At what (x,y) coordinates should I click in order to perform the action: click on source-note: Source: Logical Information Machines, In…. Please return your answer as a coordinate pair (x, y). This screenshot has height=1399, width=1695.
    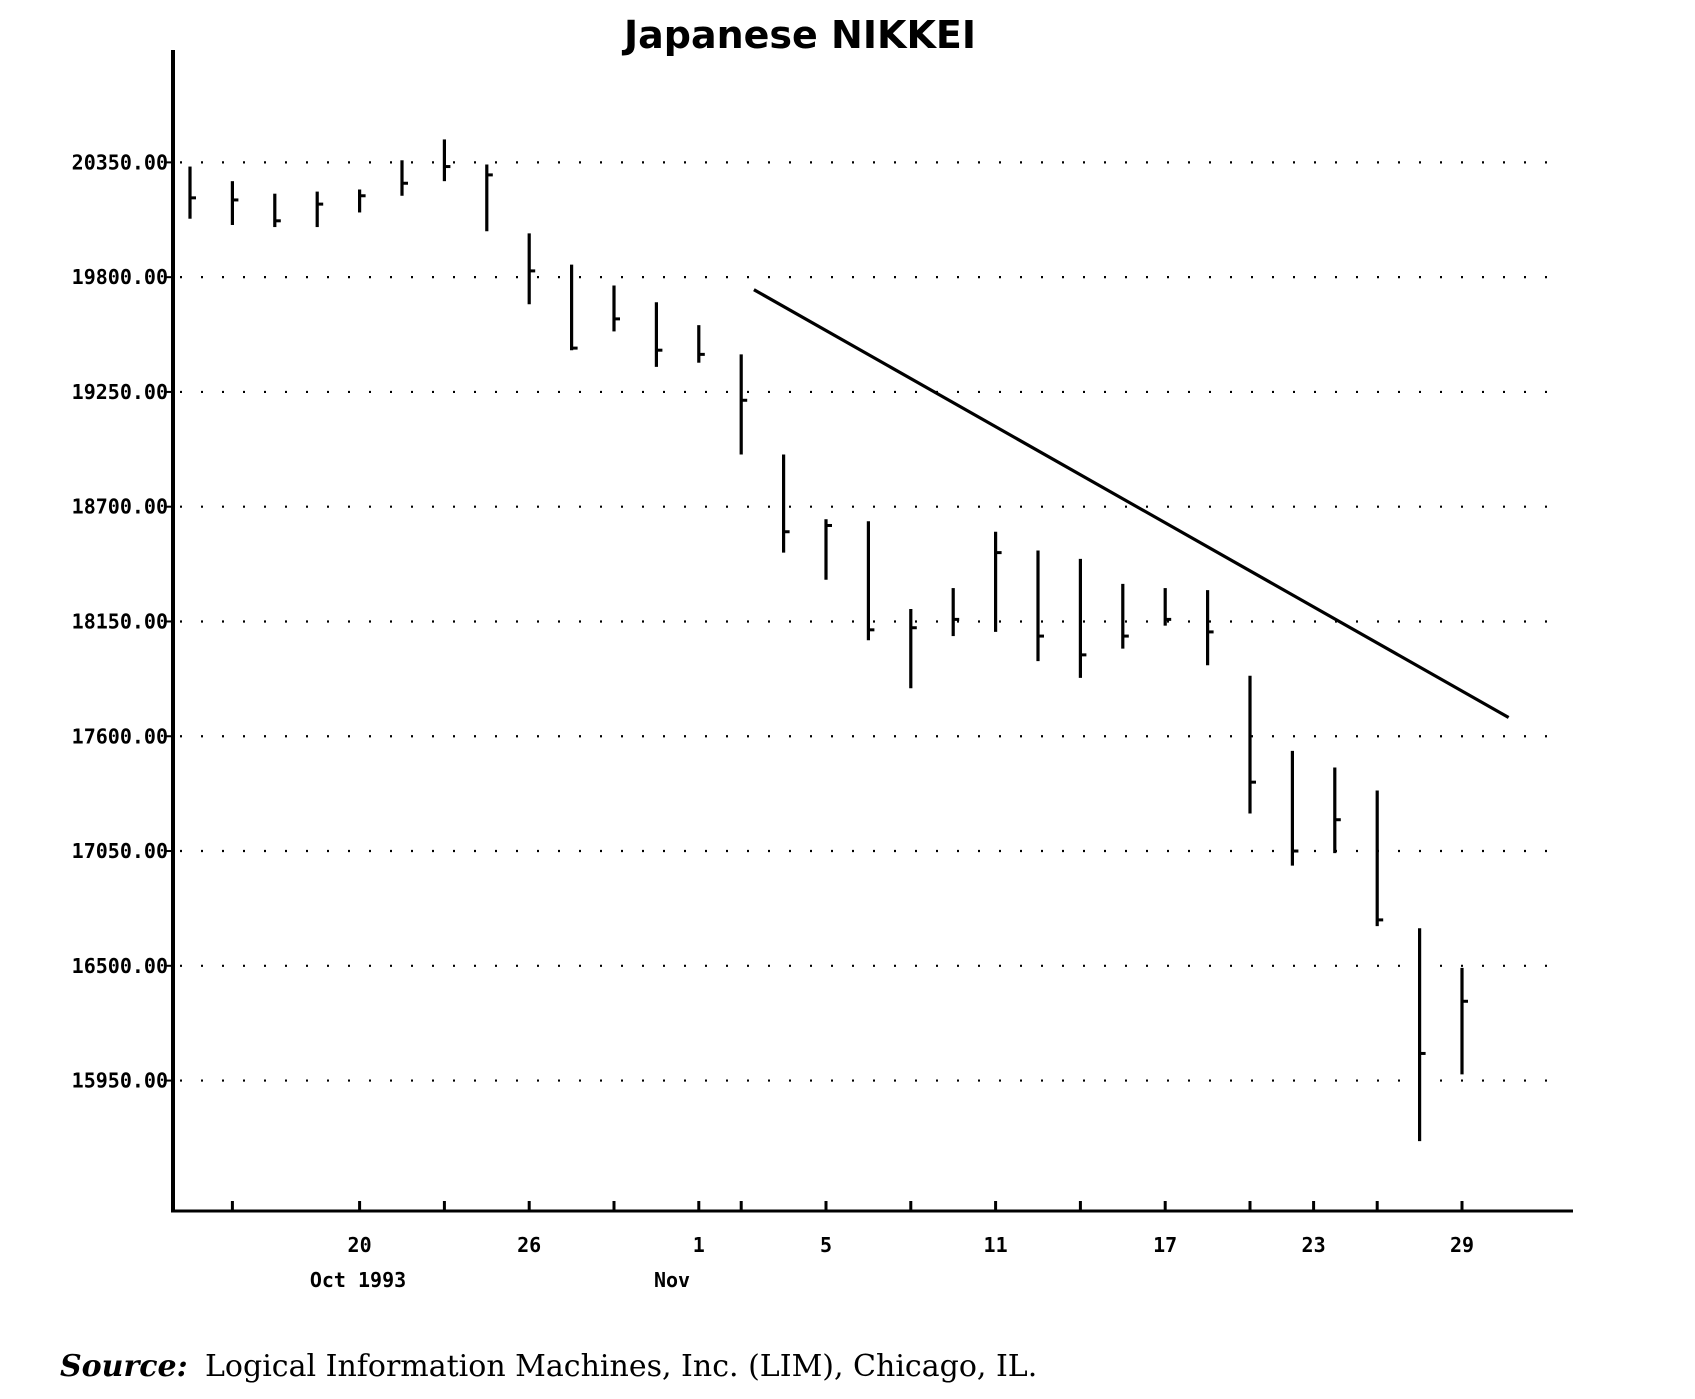
    Looking at the image, I should click on (548, 1366).